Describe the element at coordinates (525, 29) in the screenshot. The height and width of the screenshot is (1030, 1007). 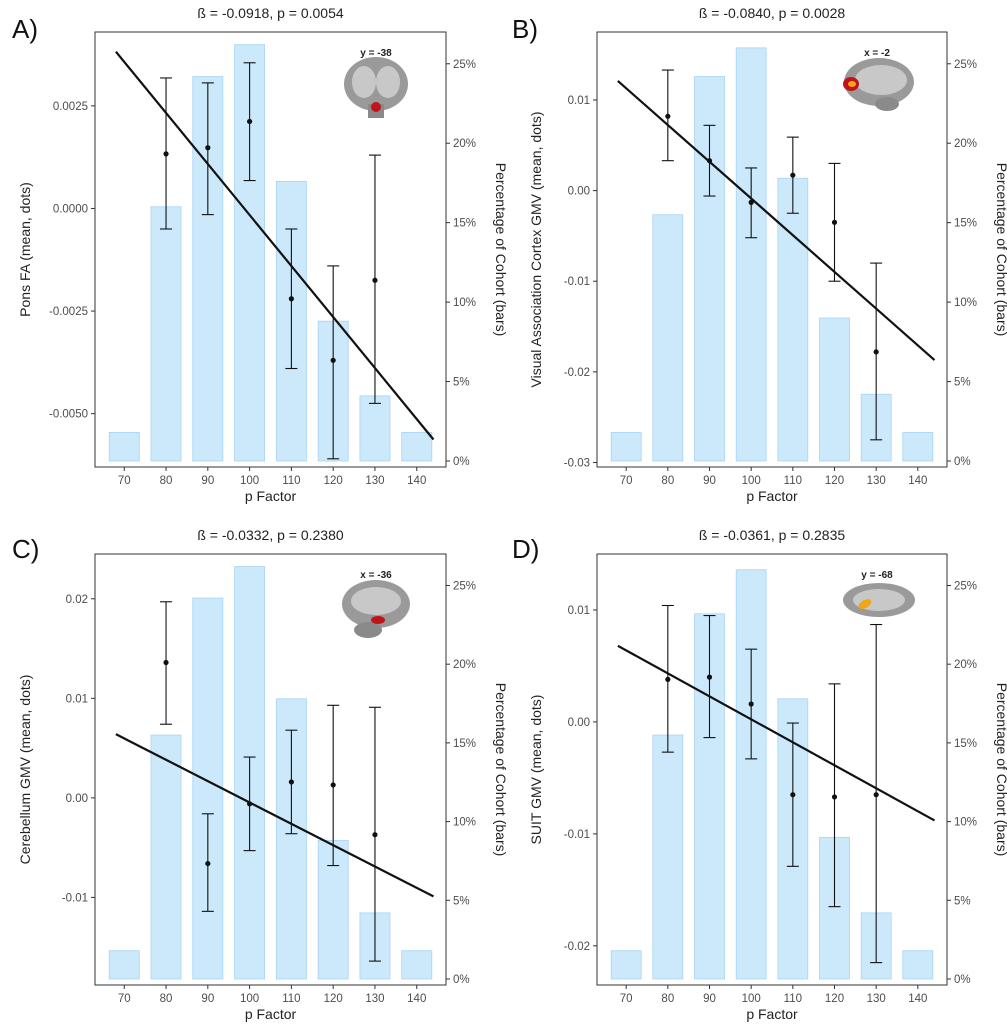
I see `panel-letter: B)` at that location.